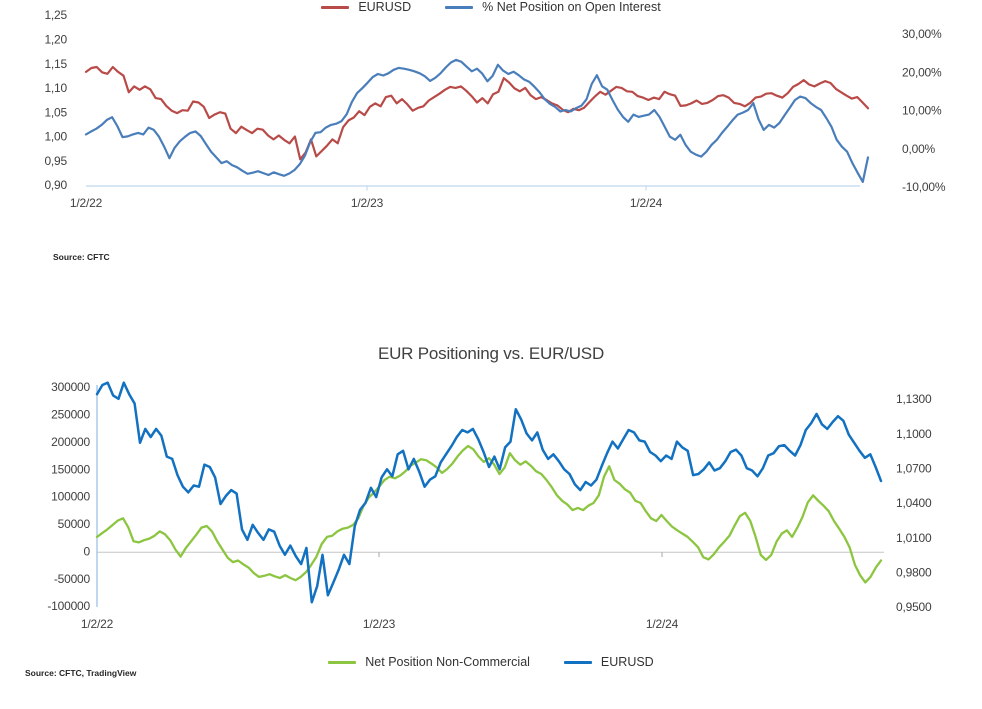 This screenshot has width=982, height=709. What do you see at coordinates (81, 257) in the screenshot?
I see `top-chart-source: Source: CFTC` at bounding box center [81, 257].